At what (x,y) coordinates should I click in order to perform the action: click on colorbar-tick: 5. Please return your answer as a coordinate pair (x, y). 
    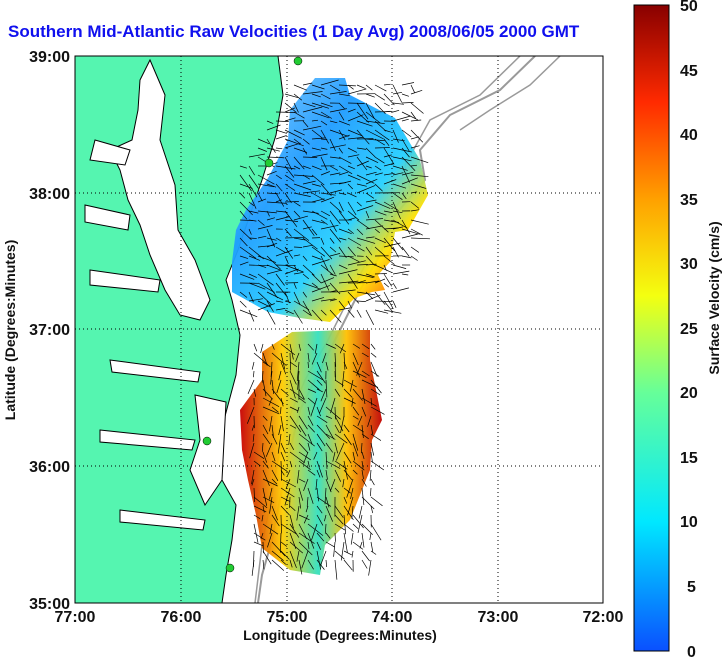
    Looking at the image, I should click on (691, 587).